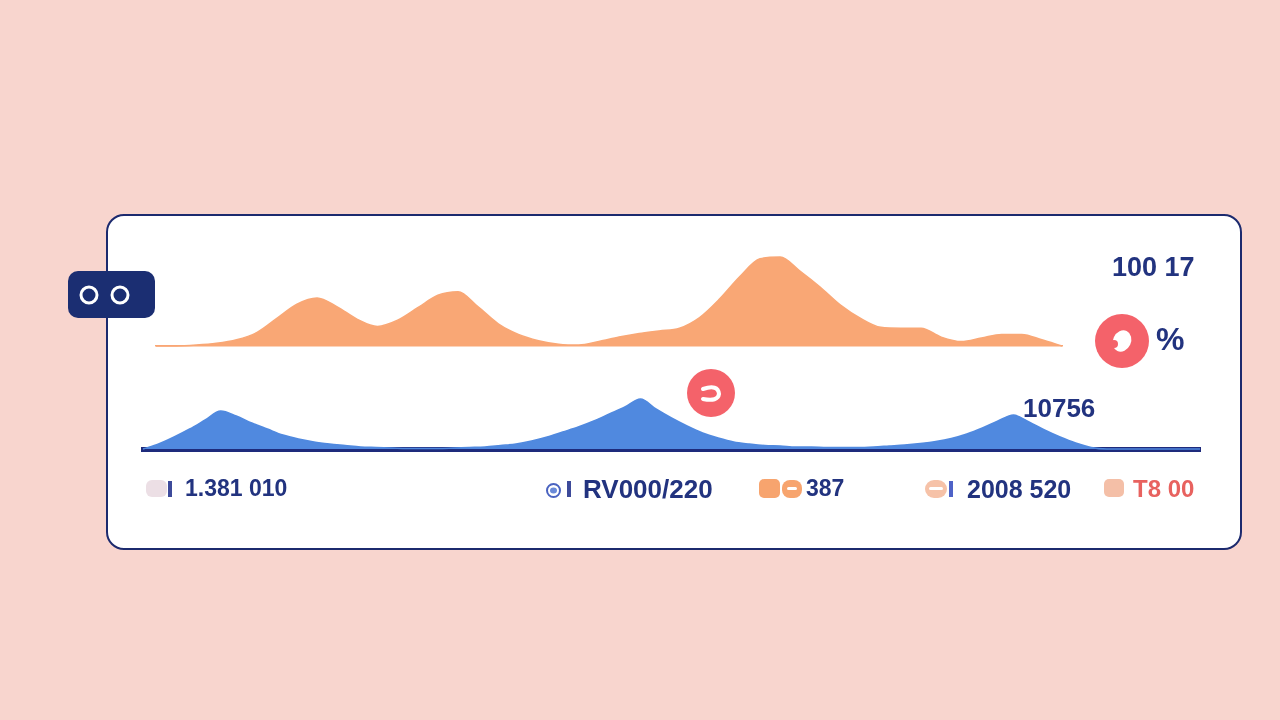 The width and height of the screenshot is (1280, 720). What do you see at coordinates (1164, 488) in the screenshot?
I see `text: T8 00` at bounding box center [1164, 488].